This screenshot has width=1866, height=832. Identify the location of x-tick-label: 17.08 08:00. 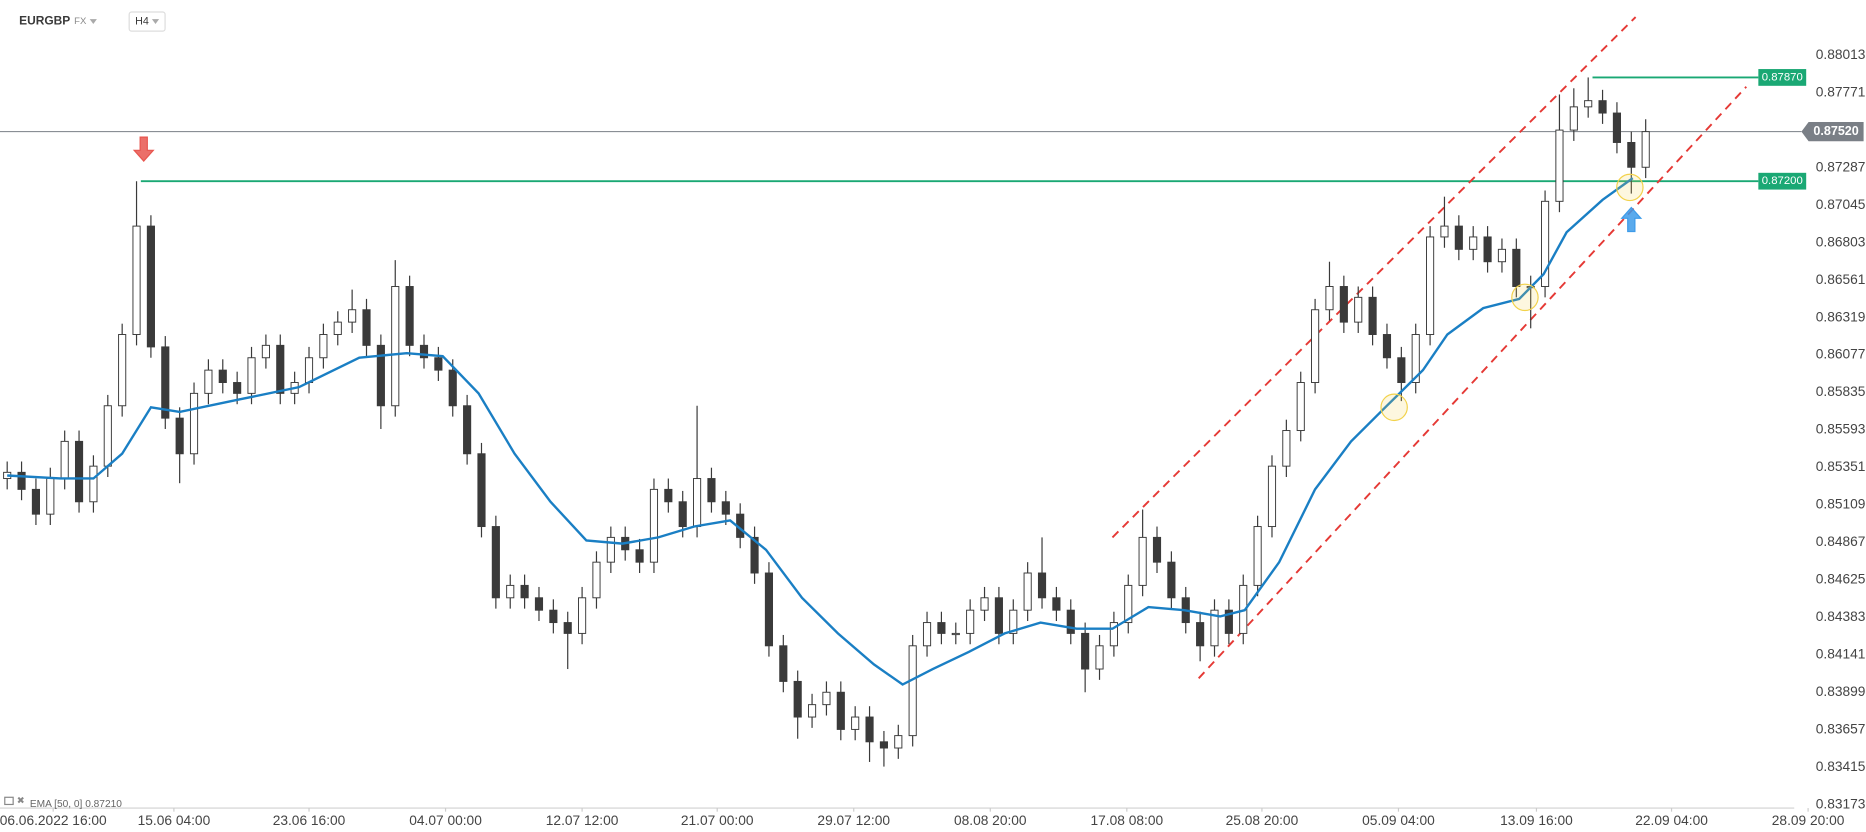
(1127, 820).